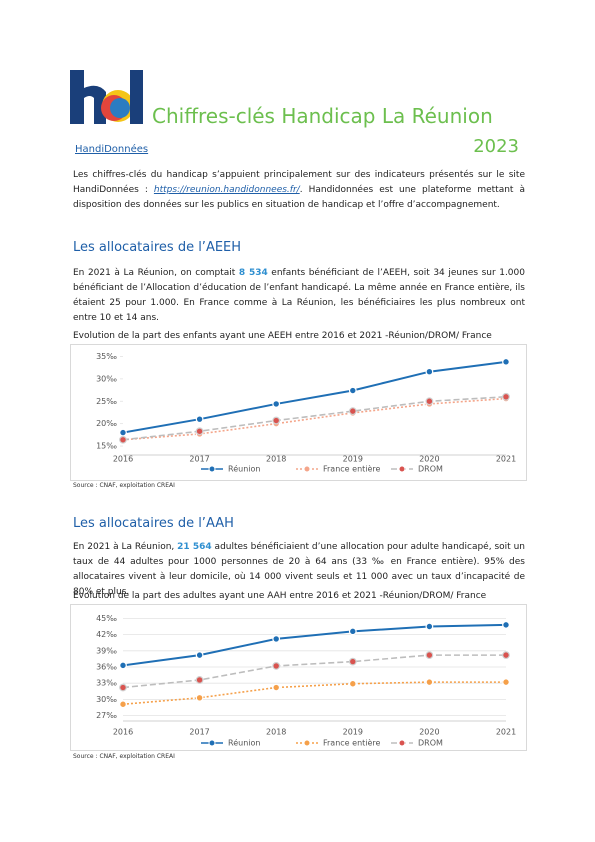 The height and width of the screenshot is (842, 595). What do you see at coordinates (106, 423) in the screenshot?
I see `y-tick-label: 20‰` at bounding box center [106, 423].